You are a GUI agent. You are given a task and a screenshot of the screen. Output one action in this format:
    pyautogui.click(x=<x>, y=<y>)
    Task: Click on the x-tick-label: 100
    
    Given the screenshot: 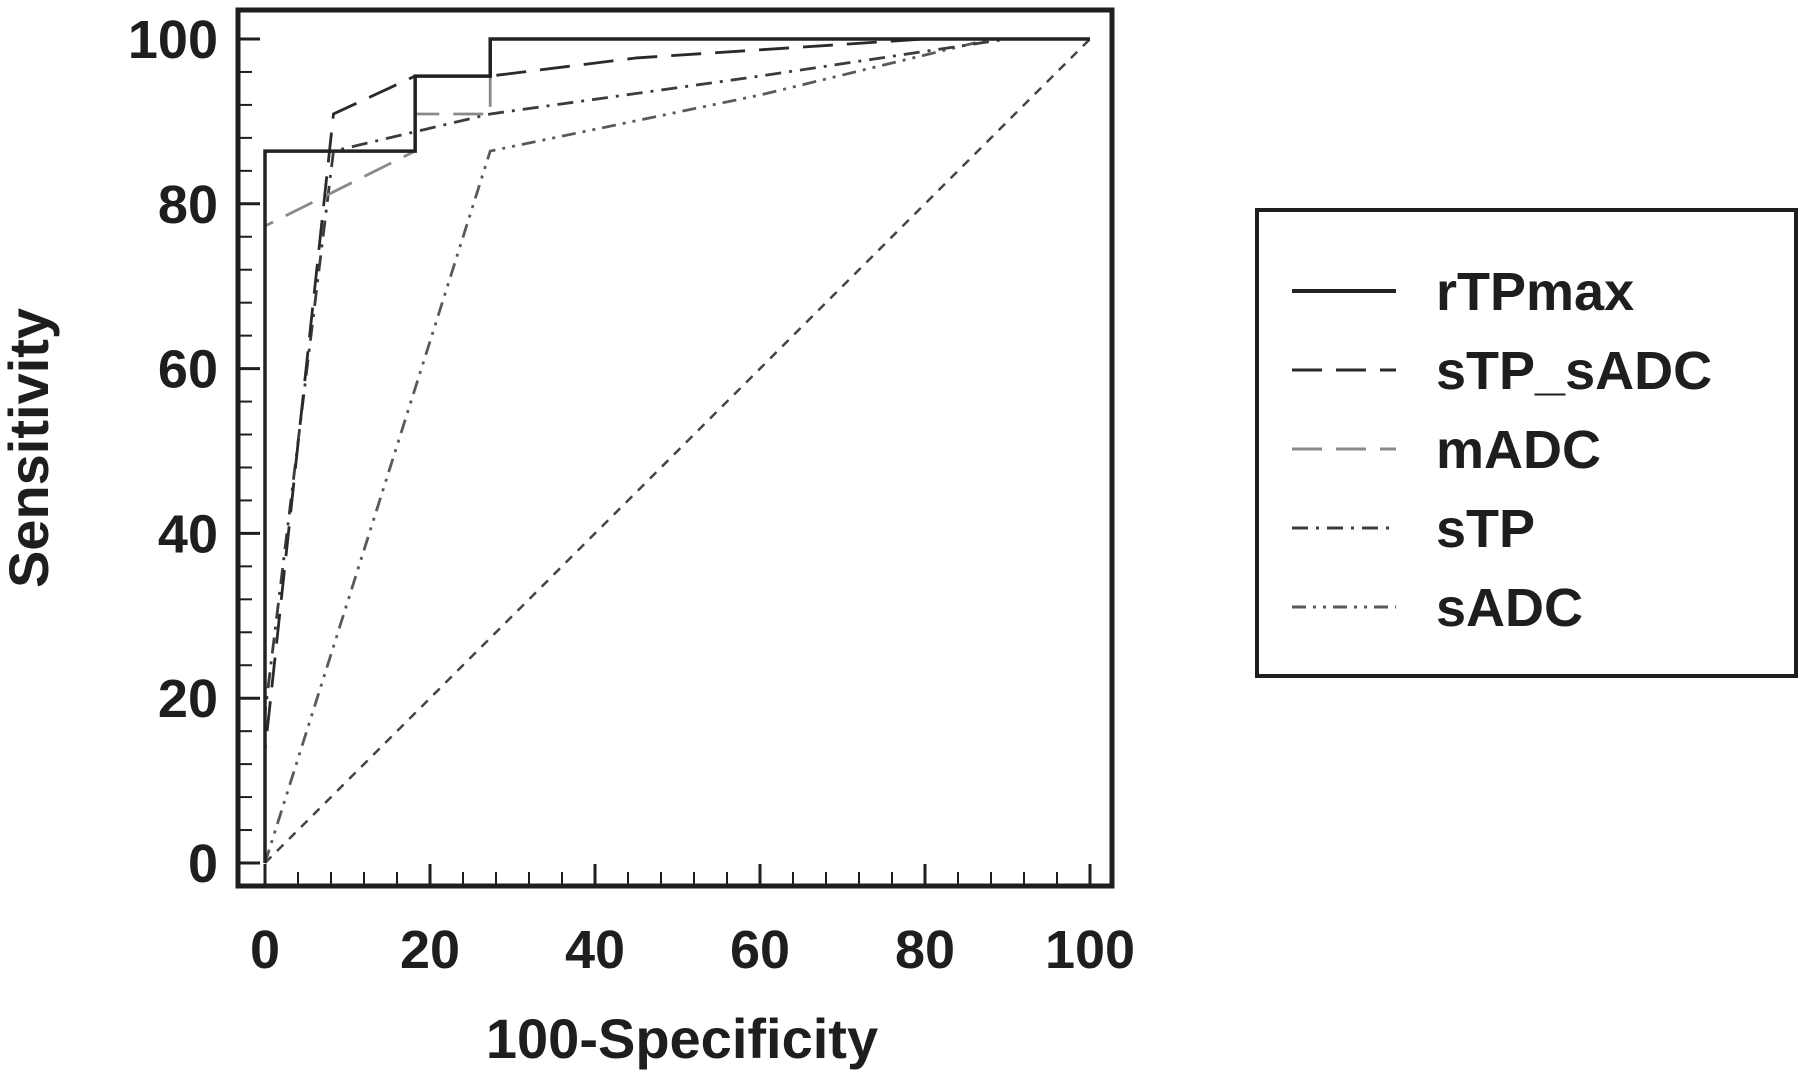 What is the action you would take?
    pyautogui.click(x=1090, y=950)
    